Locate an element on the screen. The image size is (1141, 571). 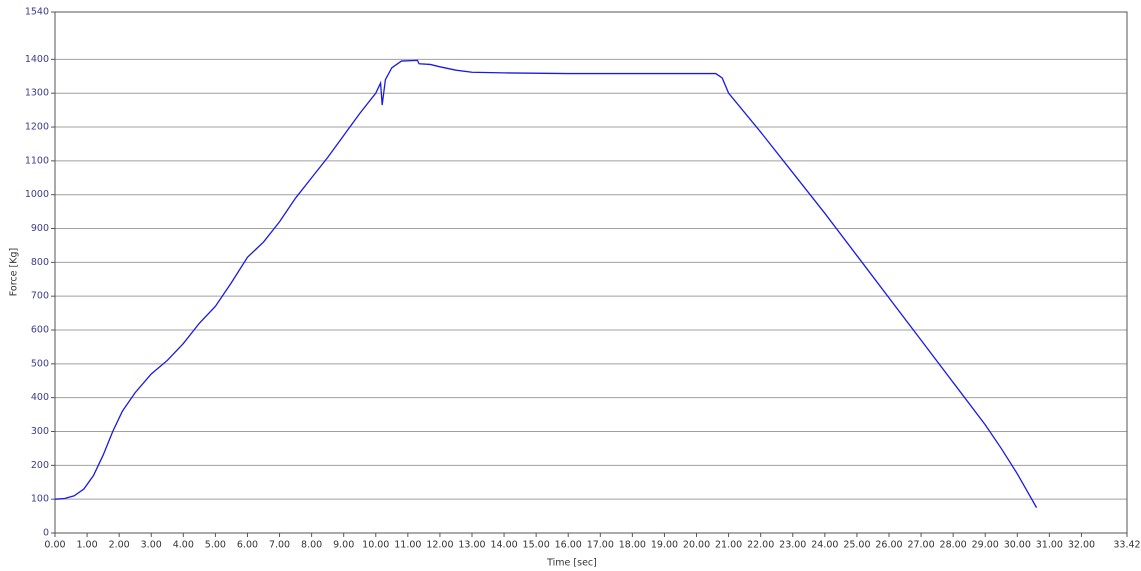
x-tick-label: 3.00 is located at coordinates (151, 545).